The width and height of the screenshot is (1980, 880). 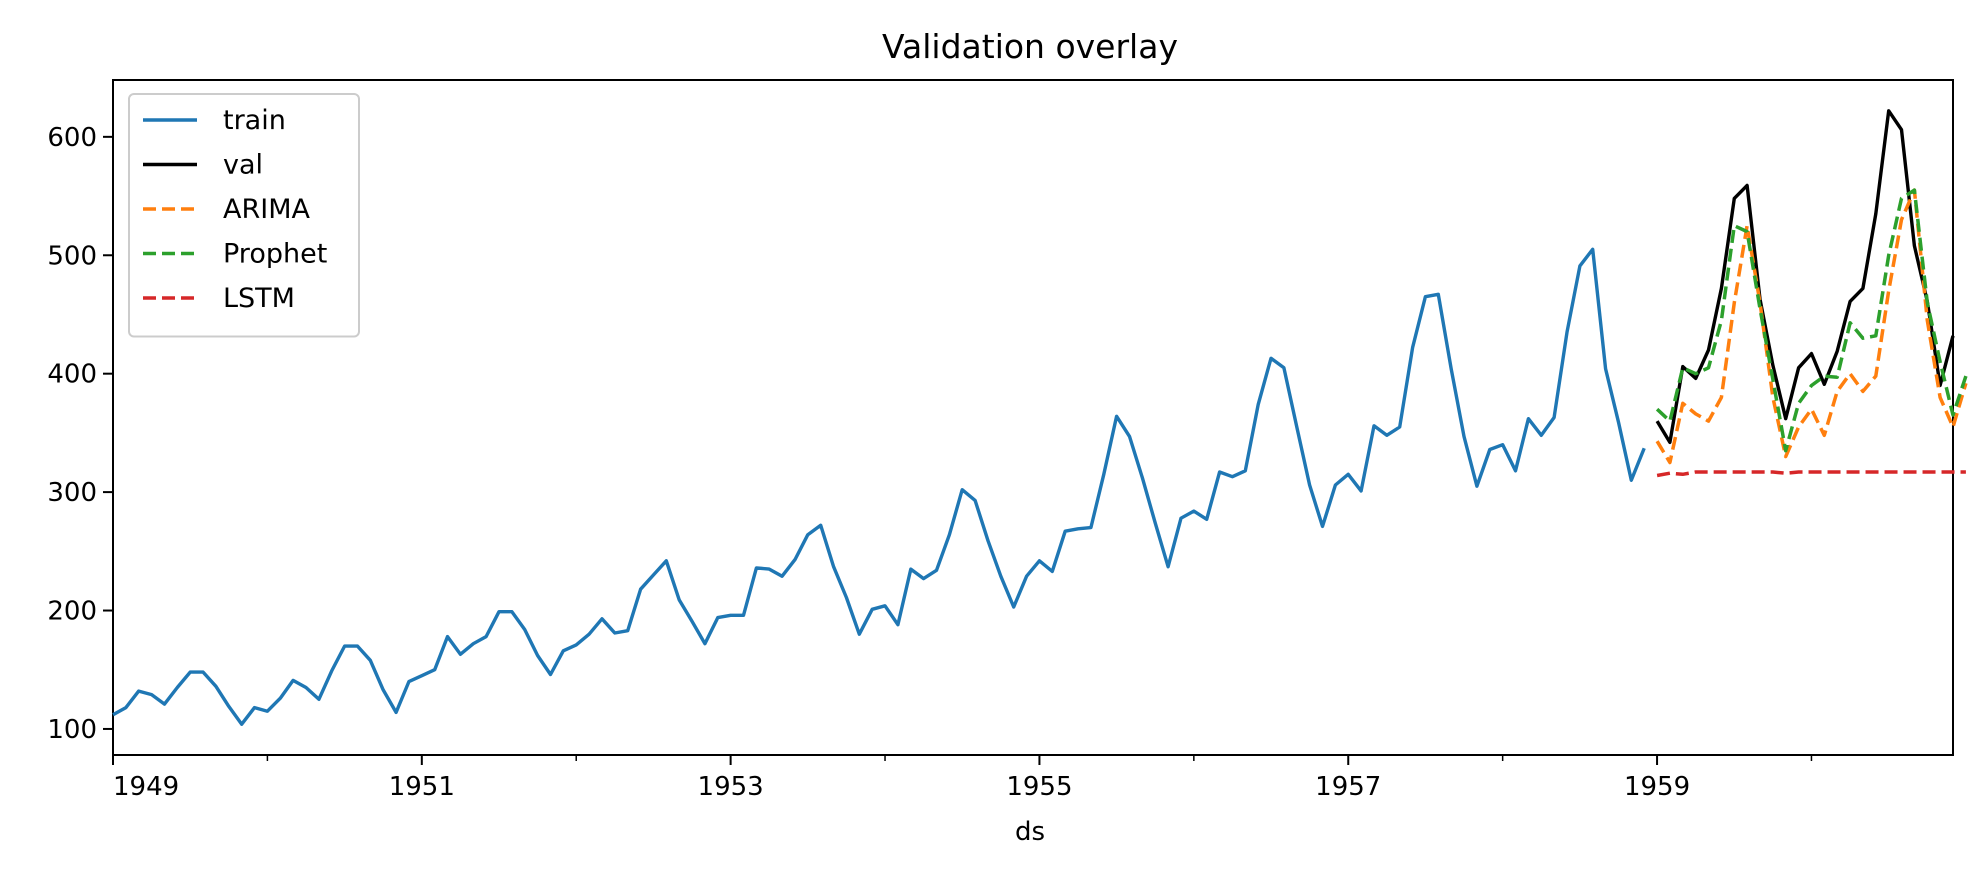 What do you see at coordinates (1348, 787) in the screenshot?
I see `x-tick-label: 1957` at bounding box center [1348, 787].